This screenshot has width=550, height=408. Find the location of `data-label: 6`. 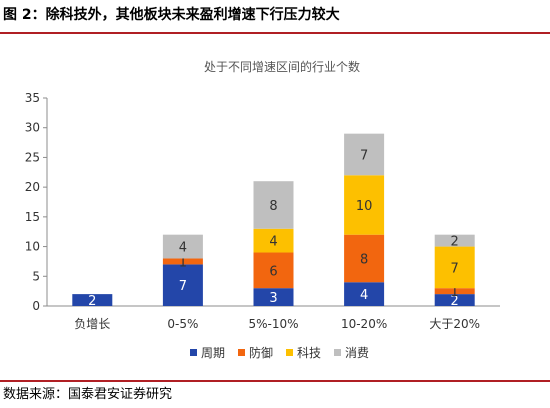

data-label: 6 is located at coordinates (273, 271).